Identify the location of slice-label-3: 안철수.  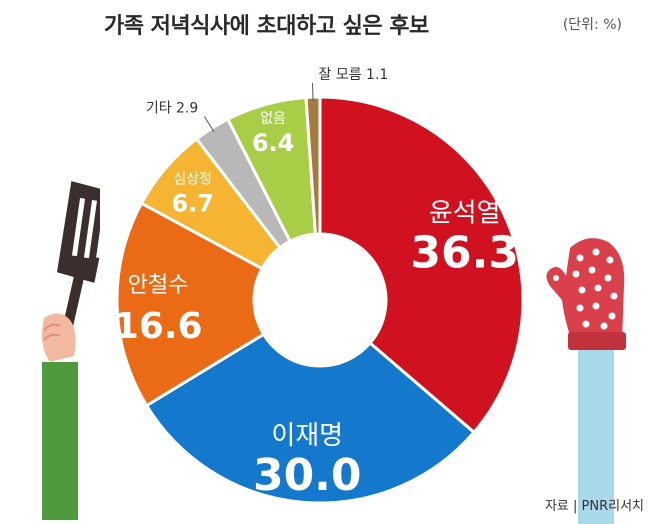
(158, 285).